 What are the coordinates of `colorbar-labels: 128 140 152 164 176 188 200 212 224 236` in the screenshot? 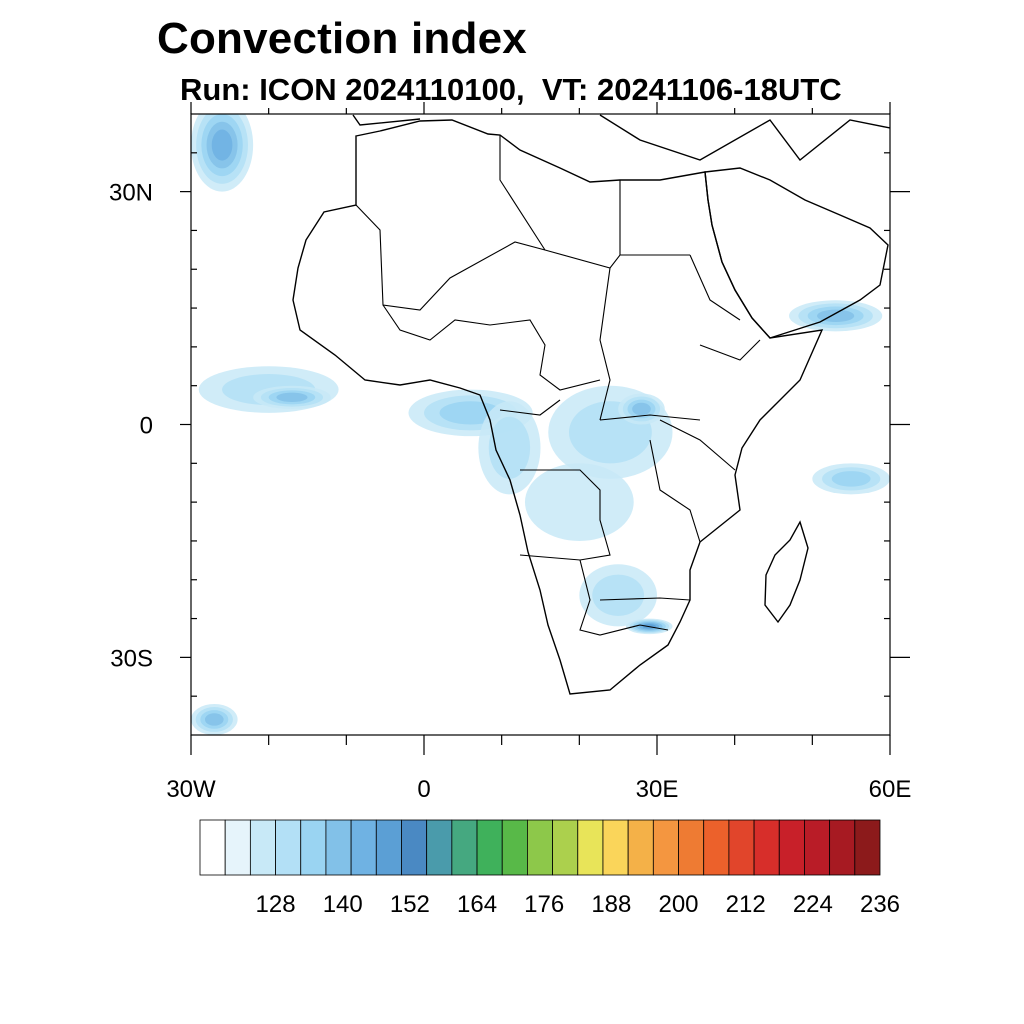 It's located at (578, 904).